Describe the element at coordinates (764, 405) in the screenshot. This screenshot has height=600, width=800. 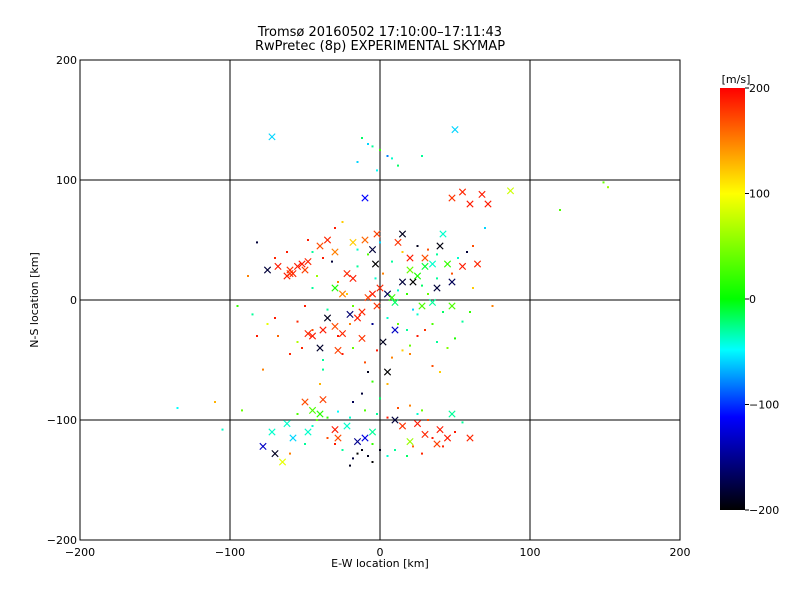
I see `colorbar-tick-label: −100` at that location.